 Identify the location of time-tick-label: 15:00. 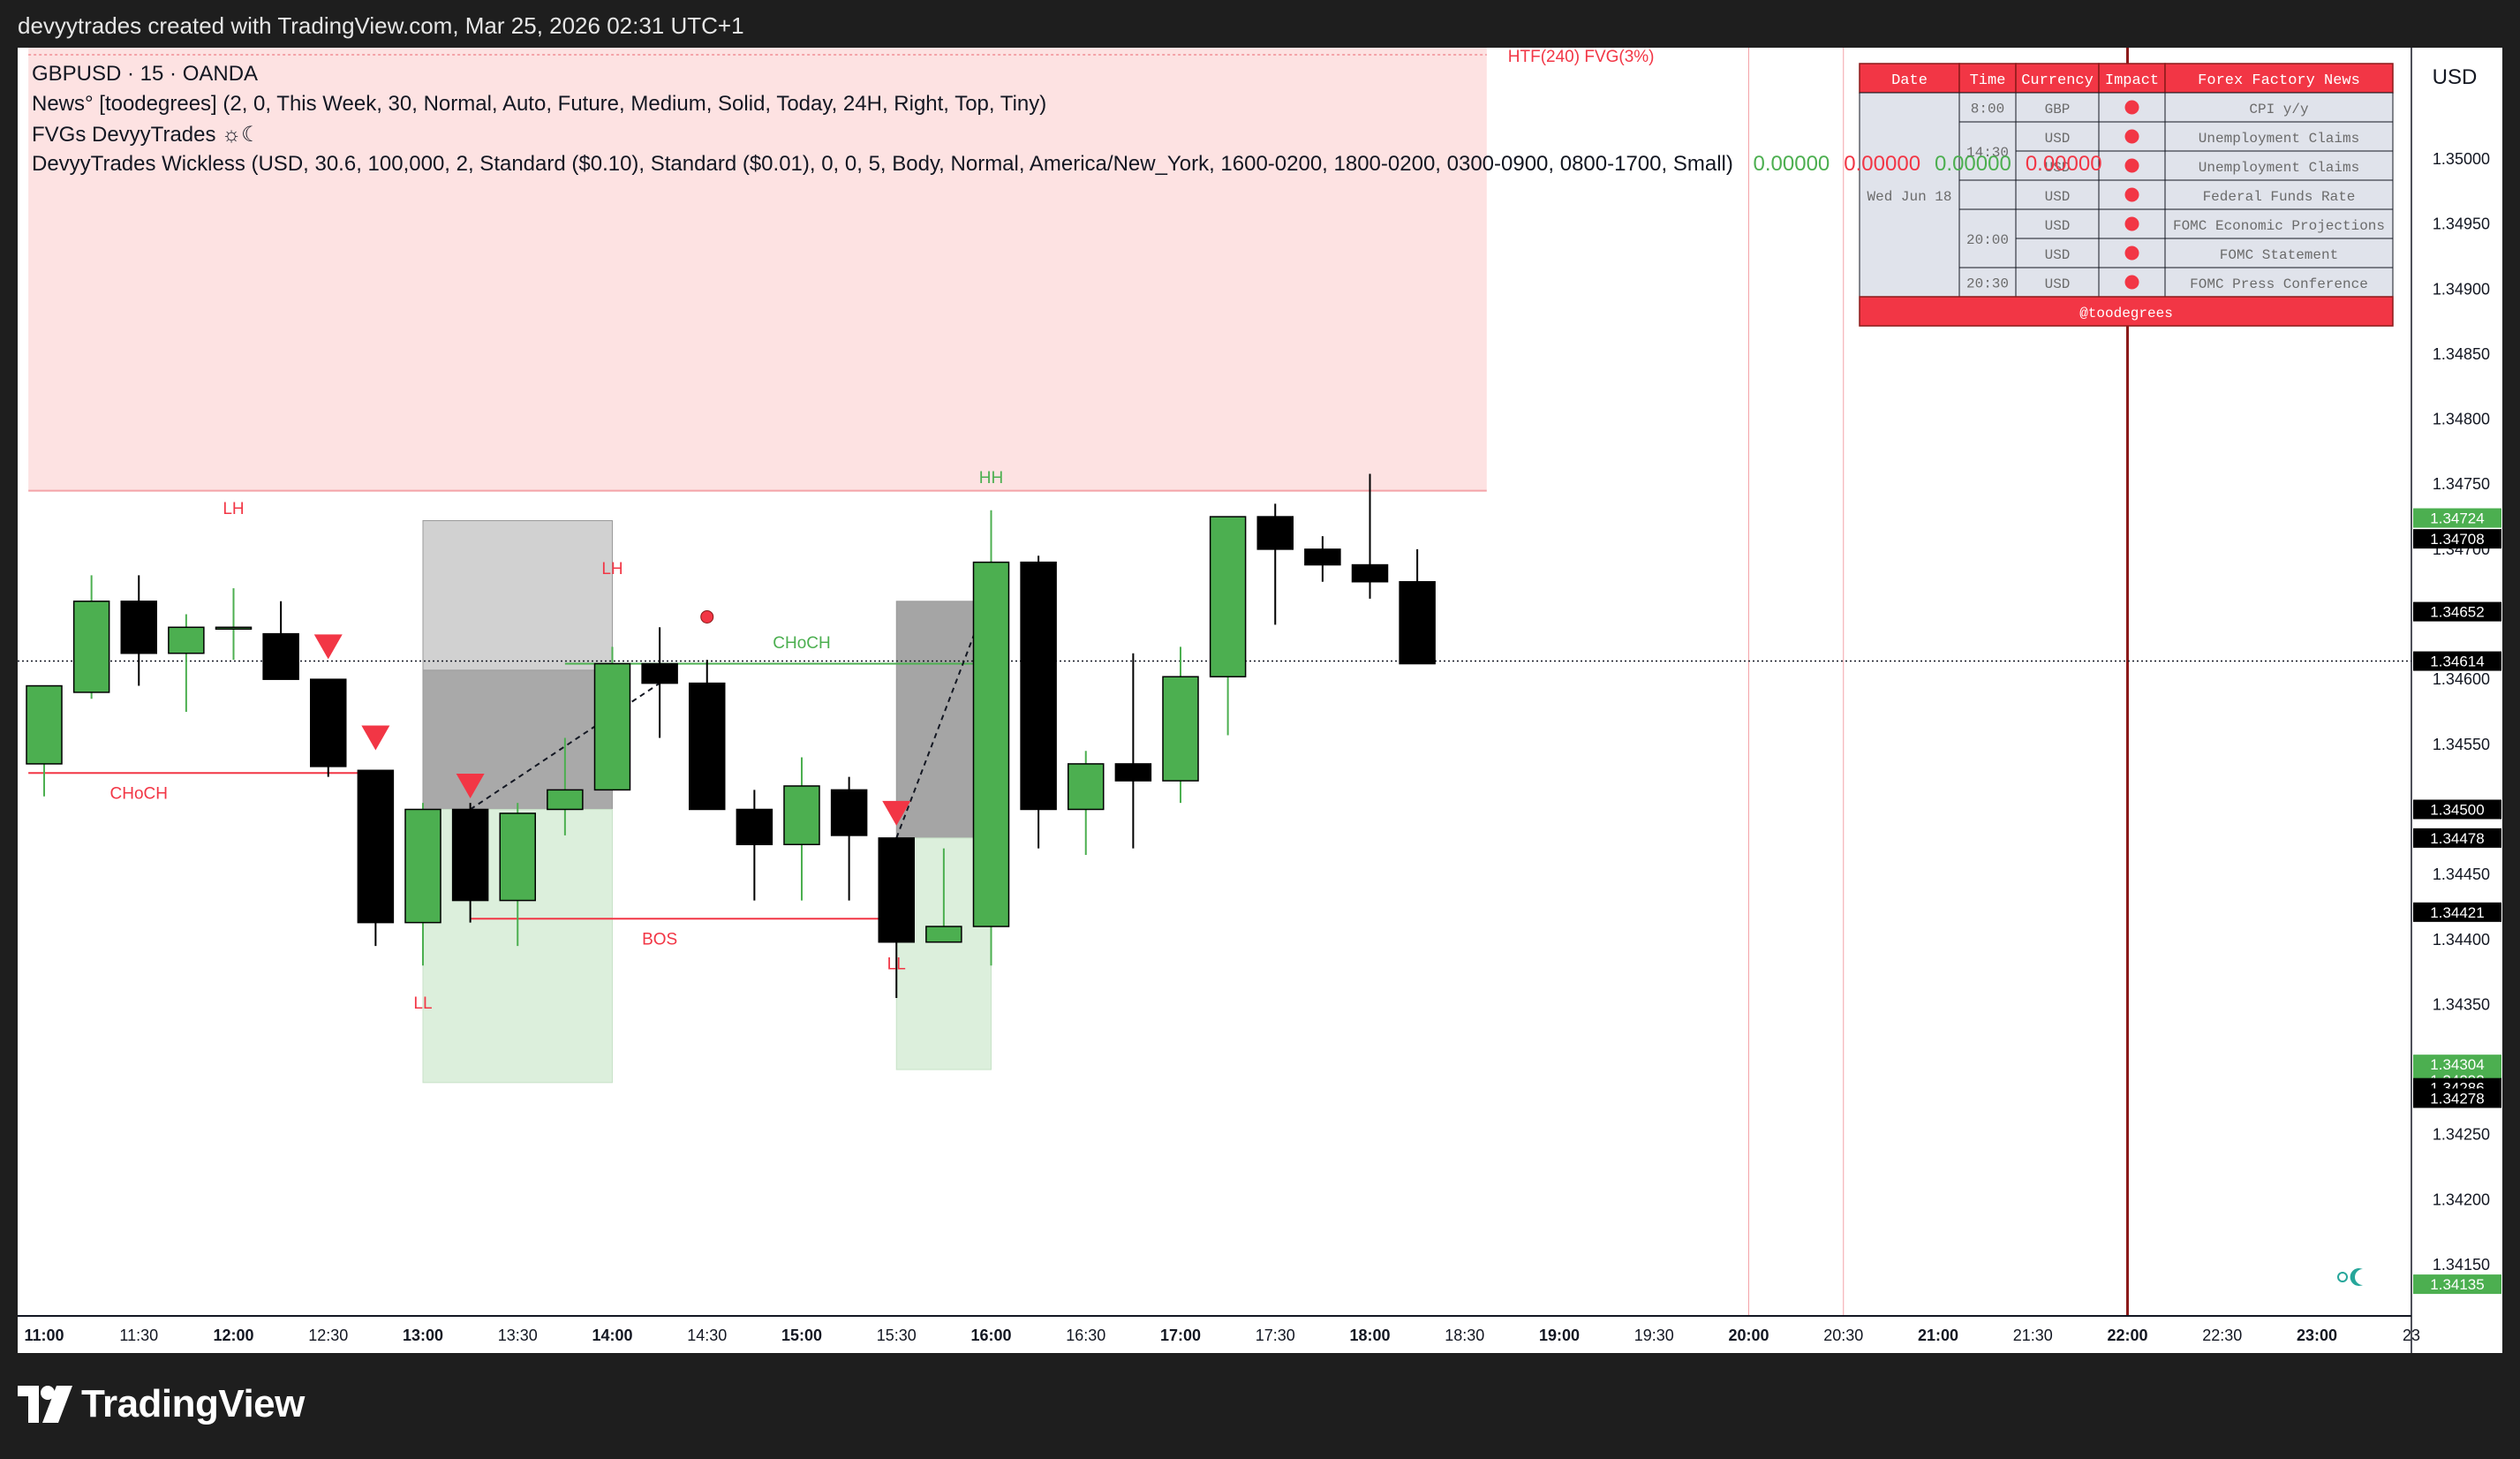
(801, 1335).